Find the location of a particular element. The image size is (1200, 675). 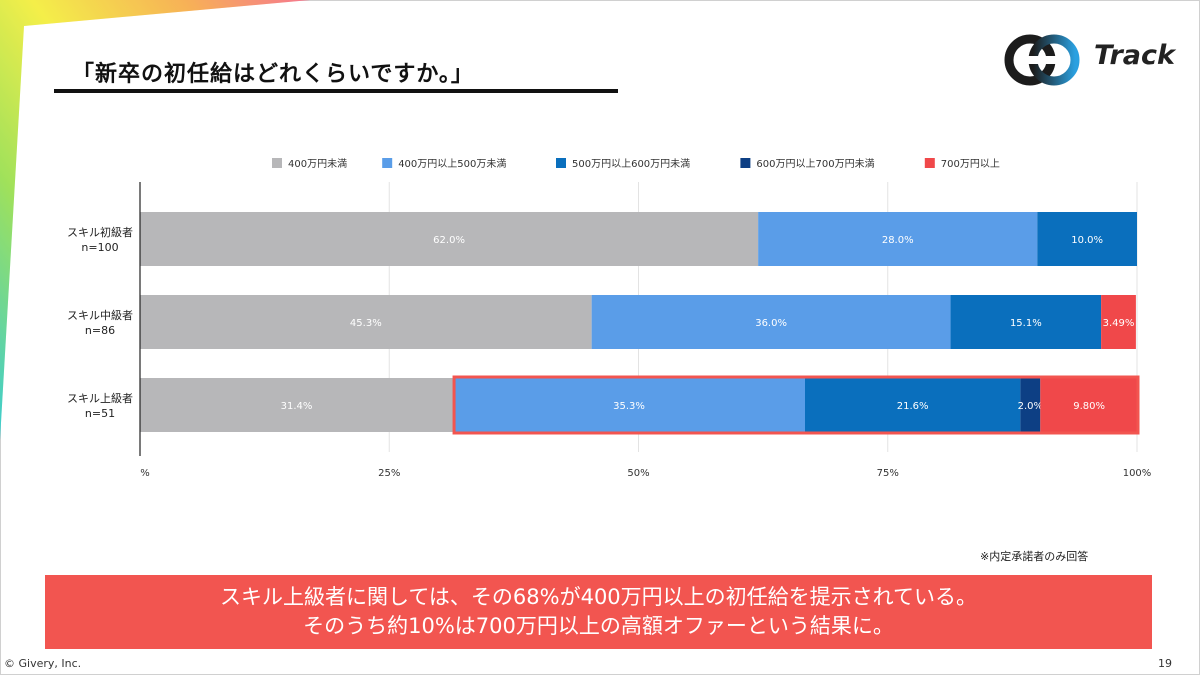

x-tick-label: % is located at coordinates (145, 473).